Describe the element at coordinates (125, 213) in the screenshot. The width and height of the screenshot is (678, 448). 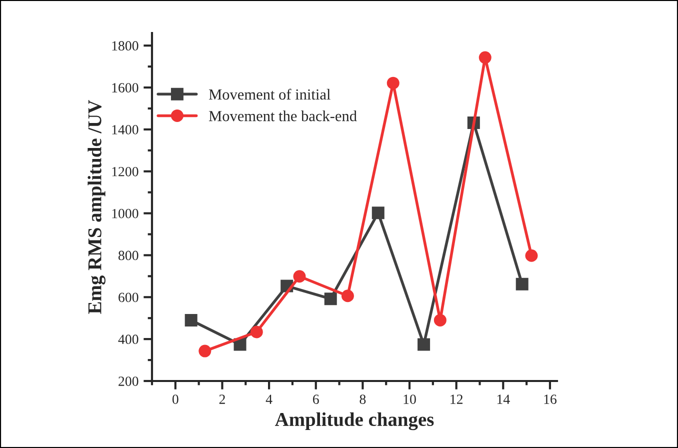
I see `y-tick-label: 1000` at that location.